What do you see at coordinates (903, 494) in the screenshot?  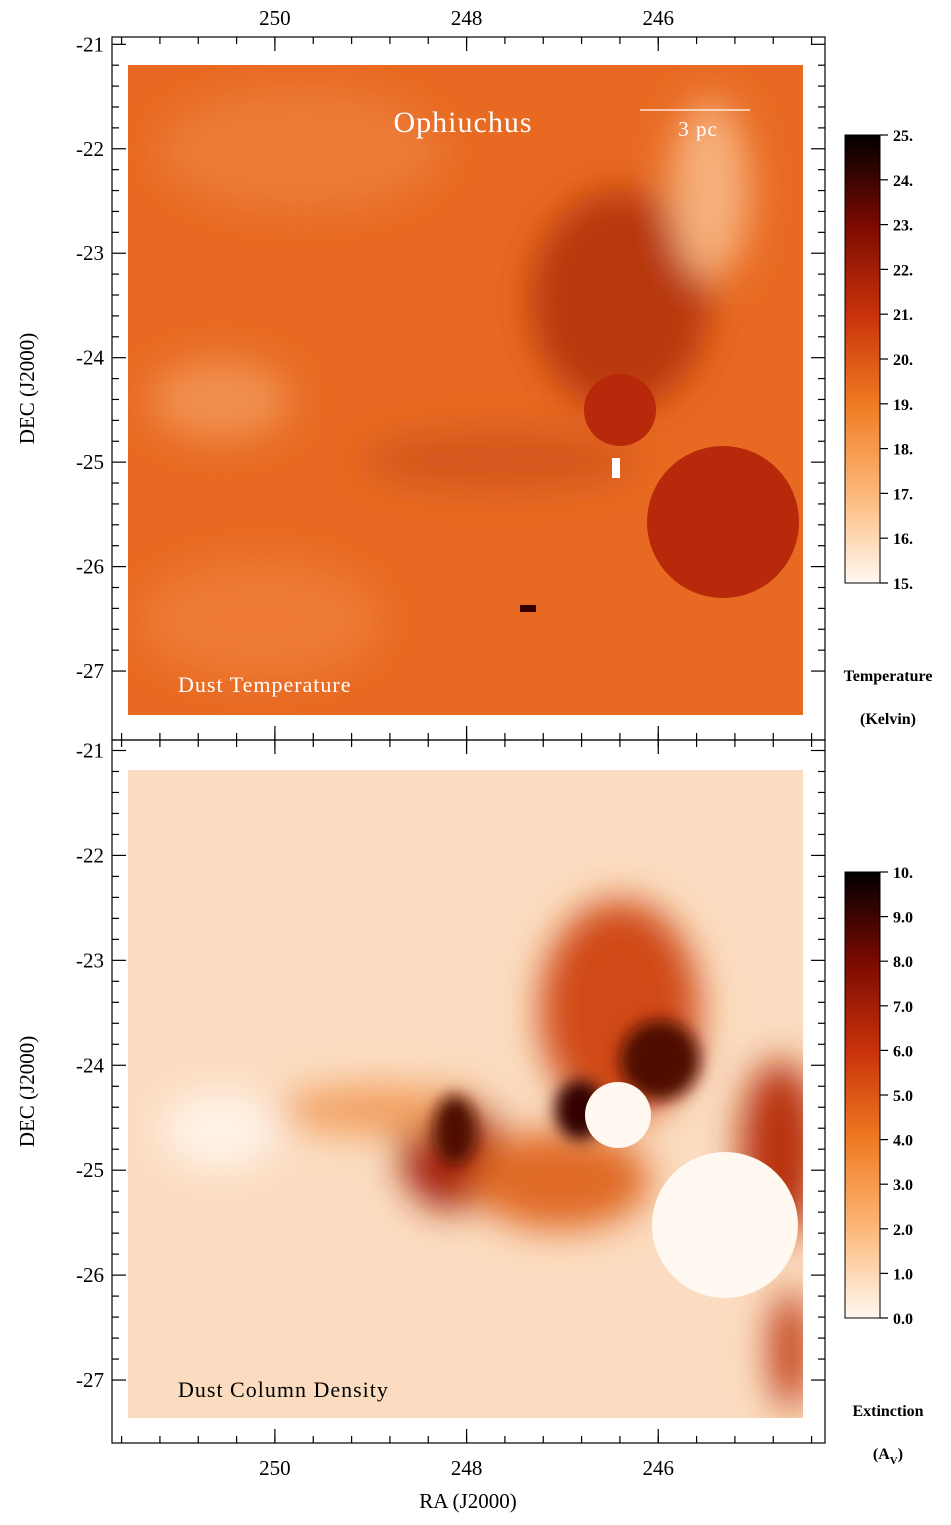 I see `colorbar-tick-label: 17.` at bounding box center [903, 494].